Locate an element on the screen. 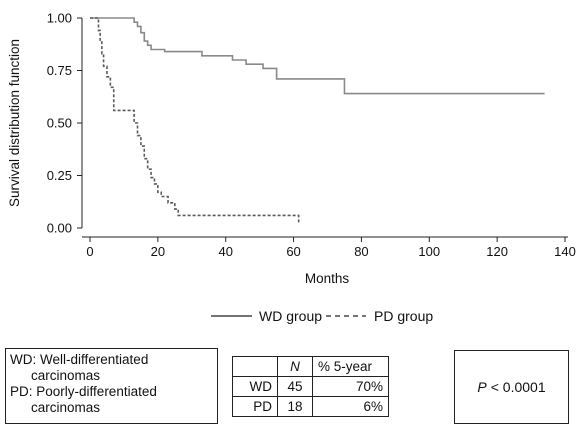 The height and width of the screenshot is (429, 579). y-tick-label: 1.00 is located at coordinates (59, 18).